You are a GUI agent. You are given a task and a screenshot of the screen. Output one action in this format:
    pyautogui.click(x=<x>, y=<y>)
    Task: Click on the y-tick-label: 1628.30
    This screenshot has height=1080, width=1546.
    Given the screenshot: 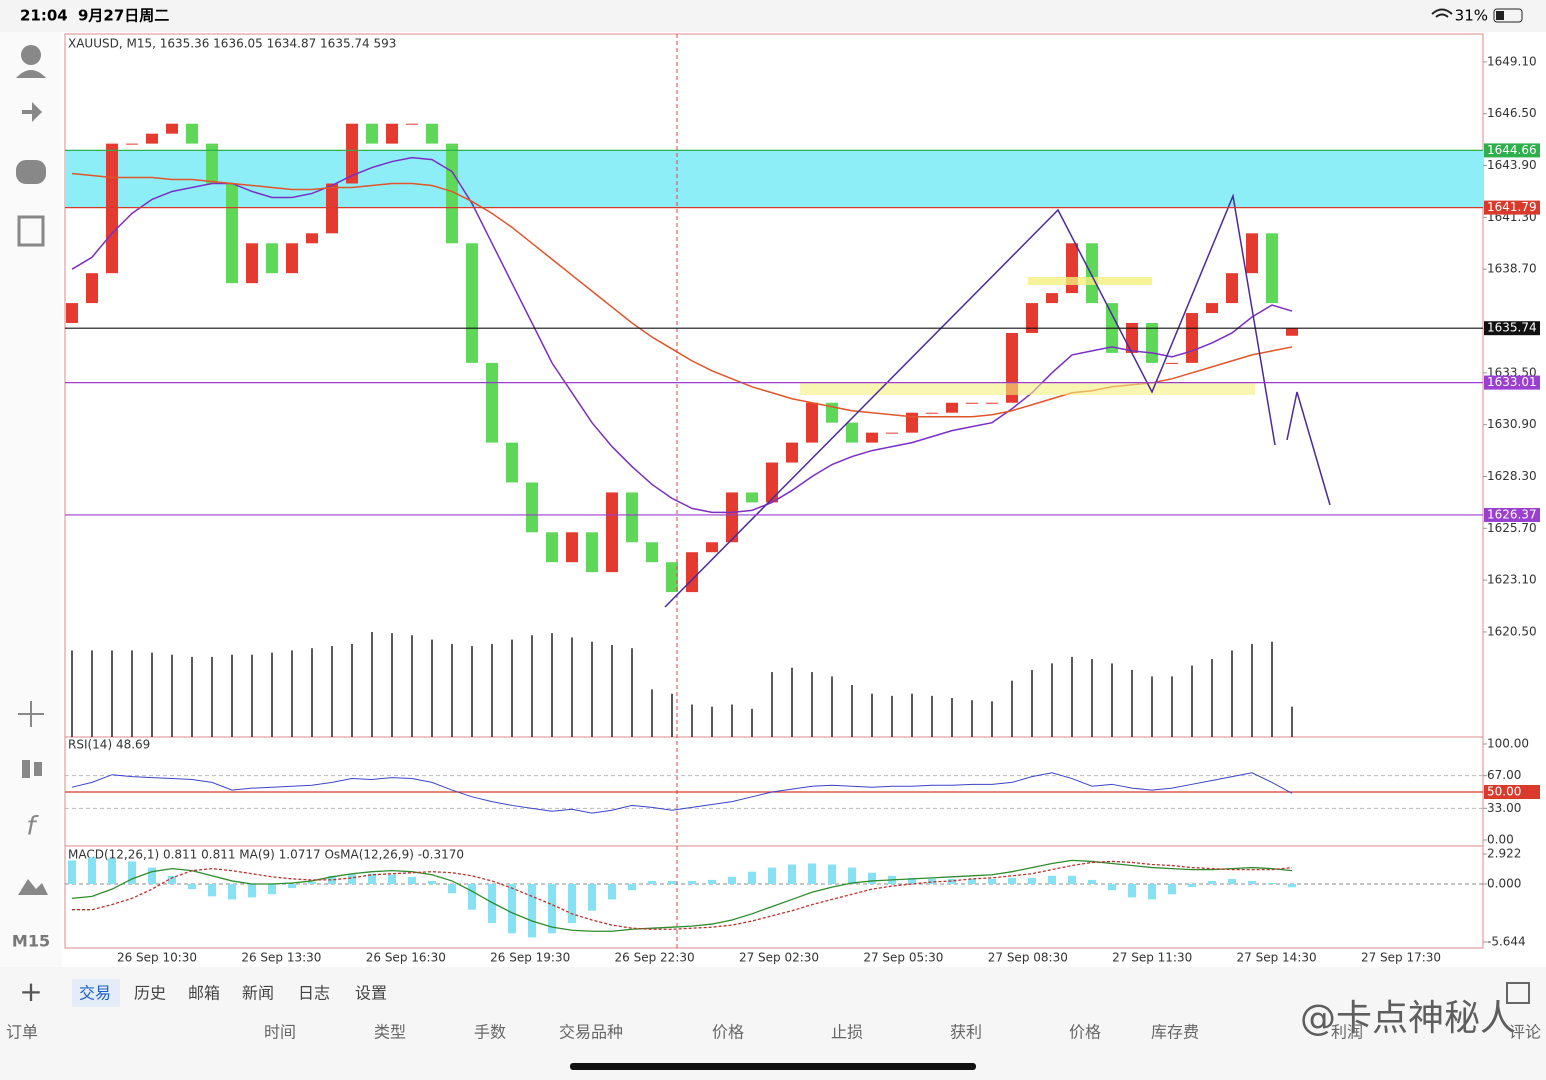 What is the action you would take?
    pyautogui.click(x=1512, y=476)
    